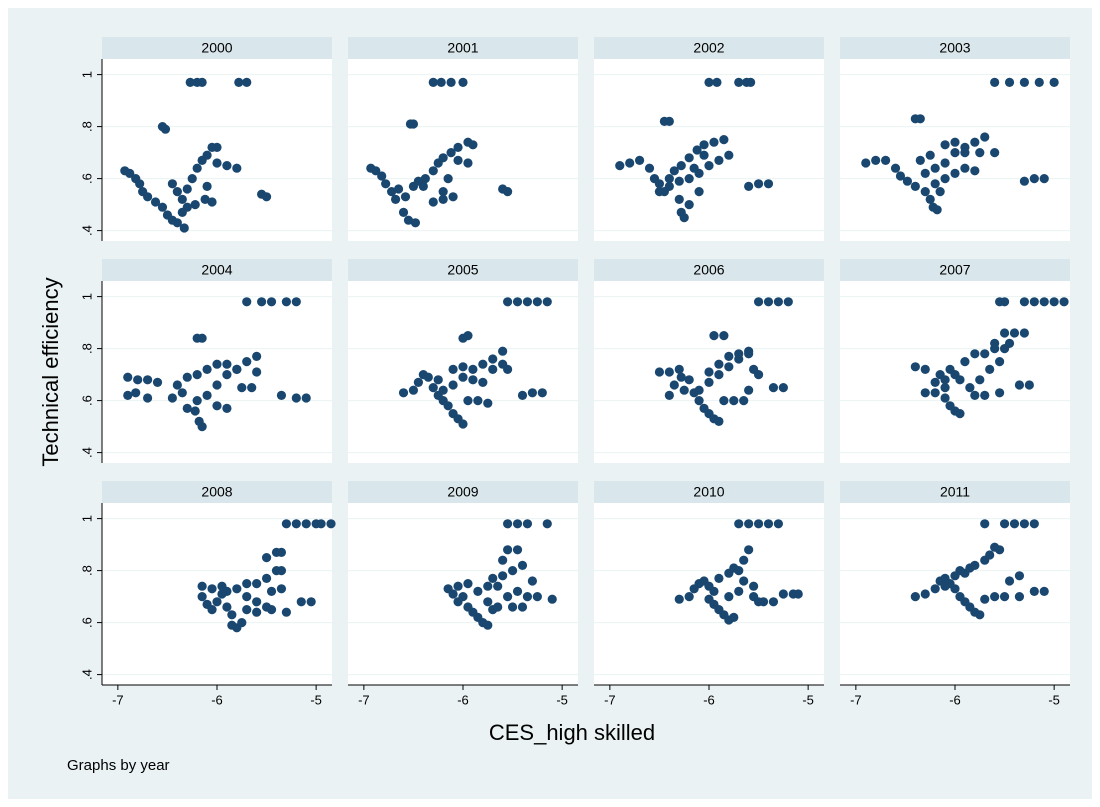 Image resolution: width=1100 pixels, height=807 pixels. I want to click on y-tick-label: .6, so click(86, 400).